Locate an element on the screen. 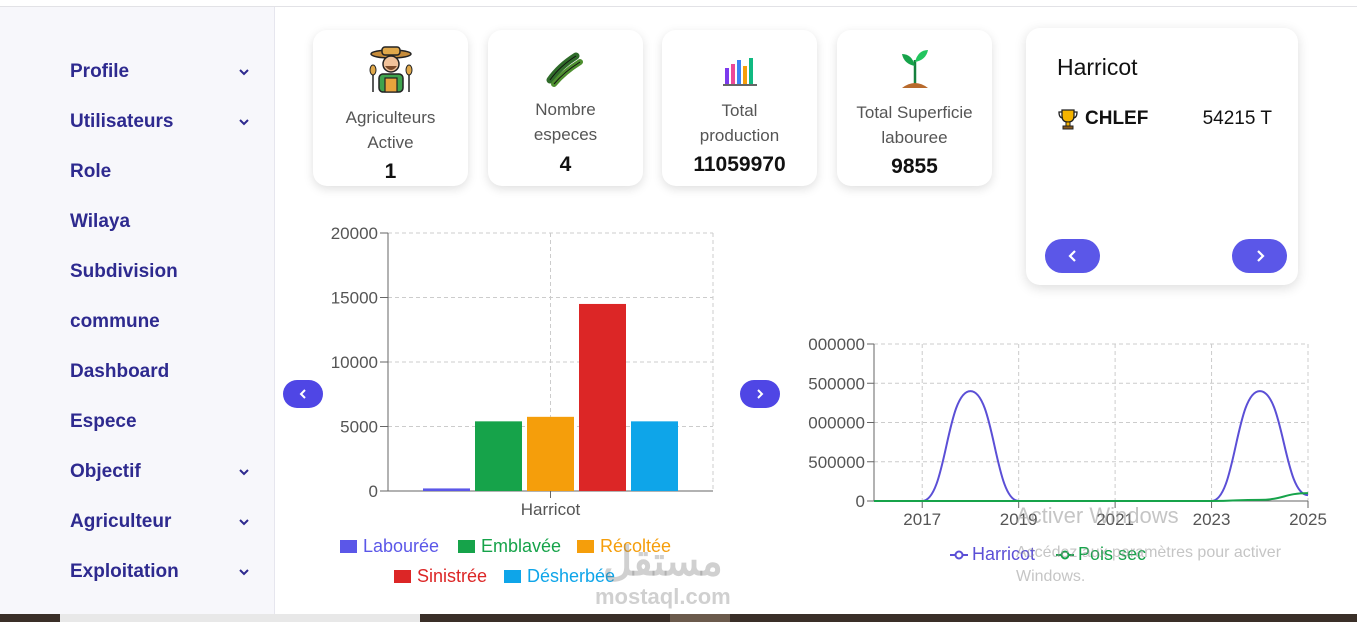 This screenshot has height=622, width=1357. sidebar-item-label: Utilisateurs is located at coordinates (122, 121).